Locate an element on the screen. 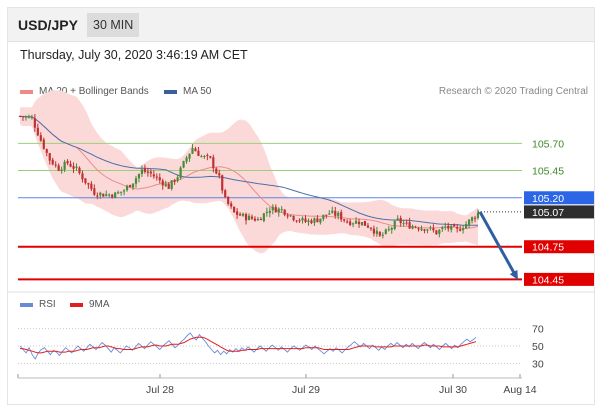 The width and height of the screenshot is (596, 409). timeframe-badge: 30 MIN is located at coordinates (113, 25).